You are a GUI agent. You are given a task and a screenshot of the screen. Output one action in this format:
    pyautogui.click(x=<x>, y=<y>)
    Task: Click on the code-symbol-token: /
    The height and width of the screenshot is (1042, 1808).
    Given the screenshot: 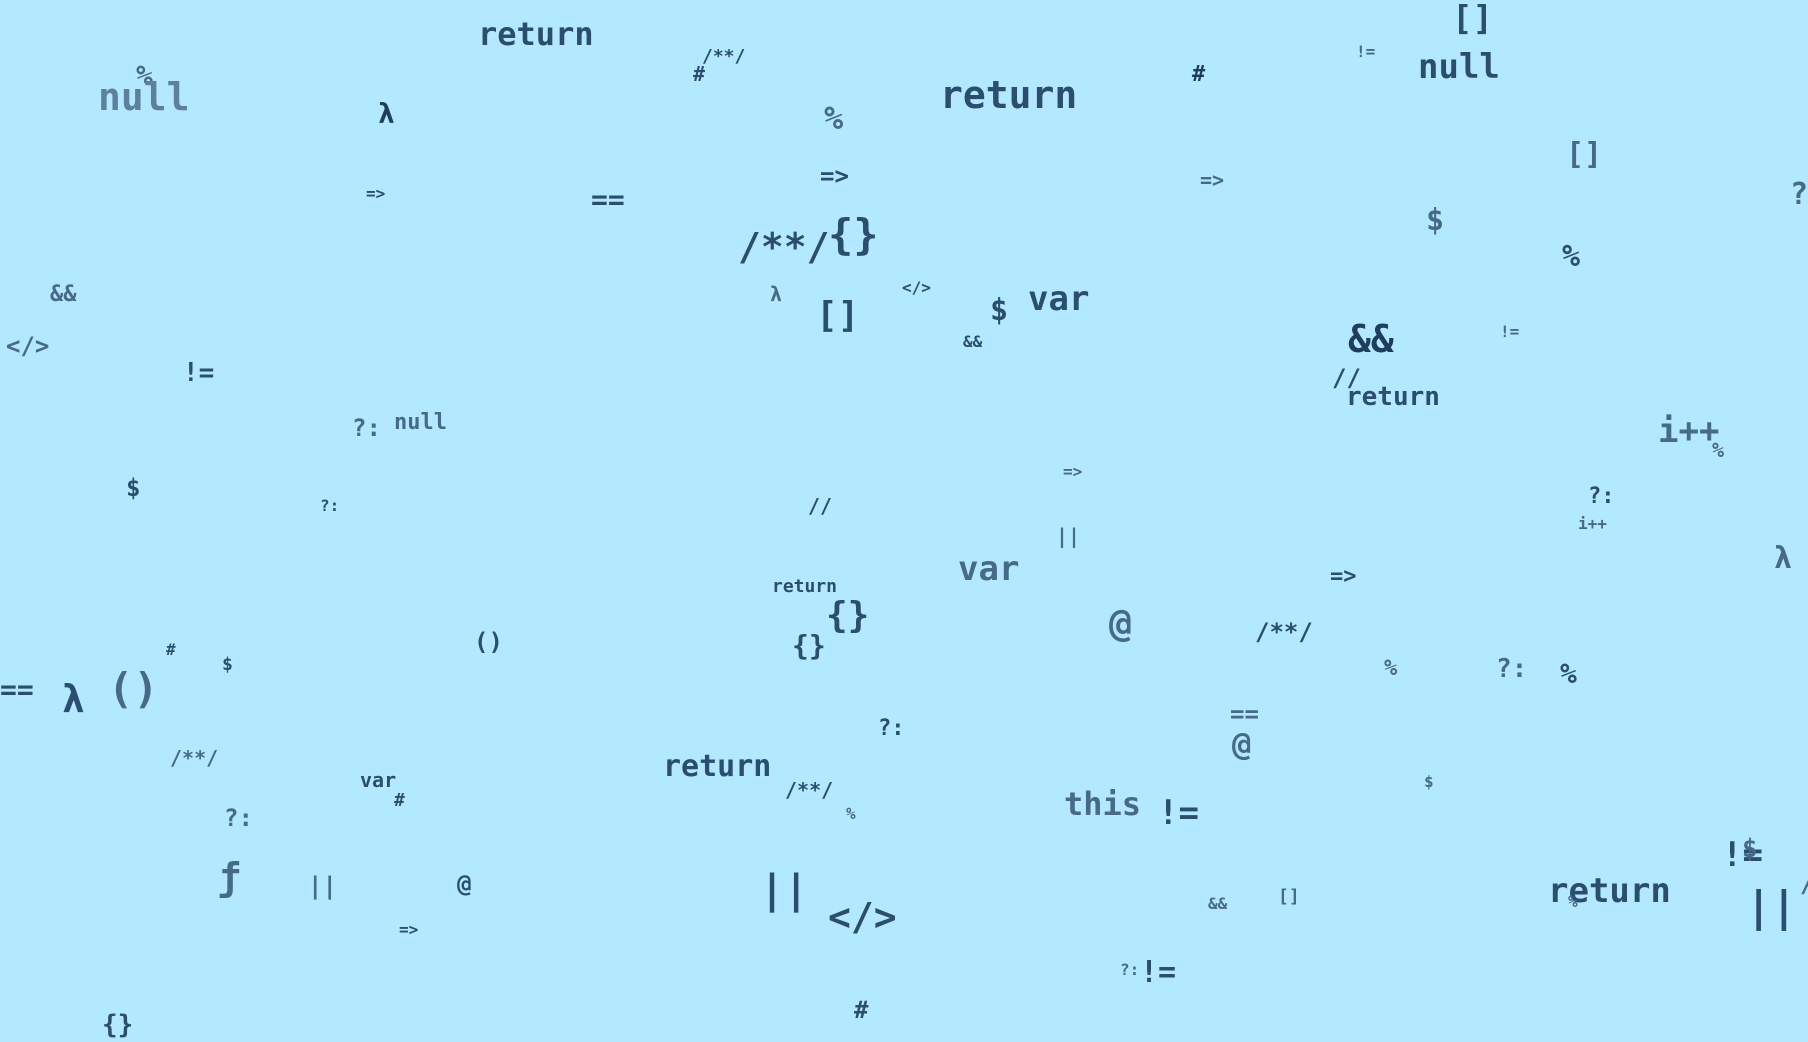 What is the action you would take?
    pyautogui.click(x=1804, y=884)
    